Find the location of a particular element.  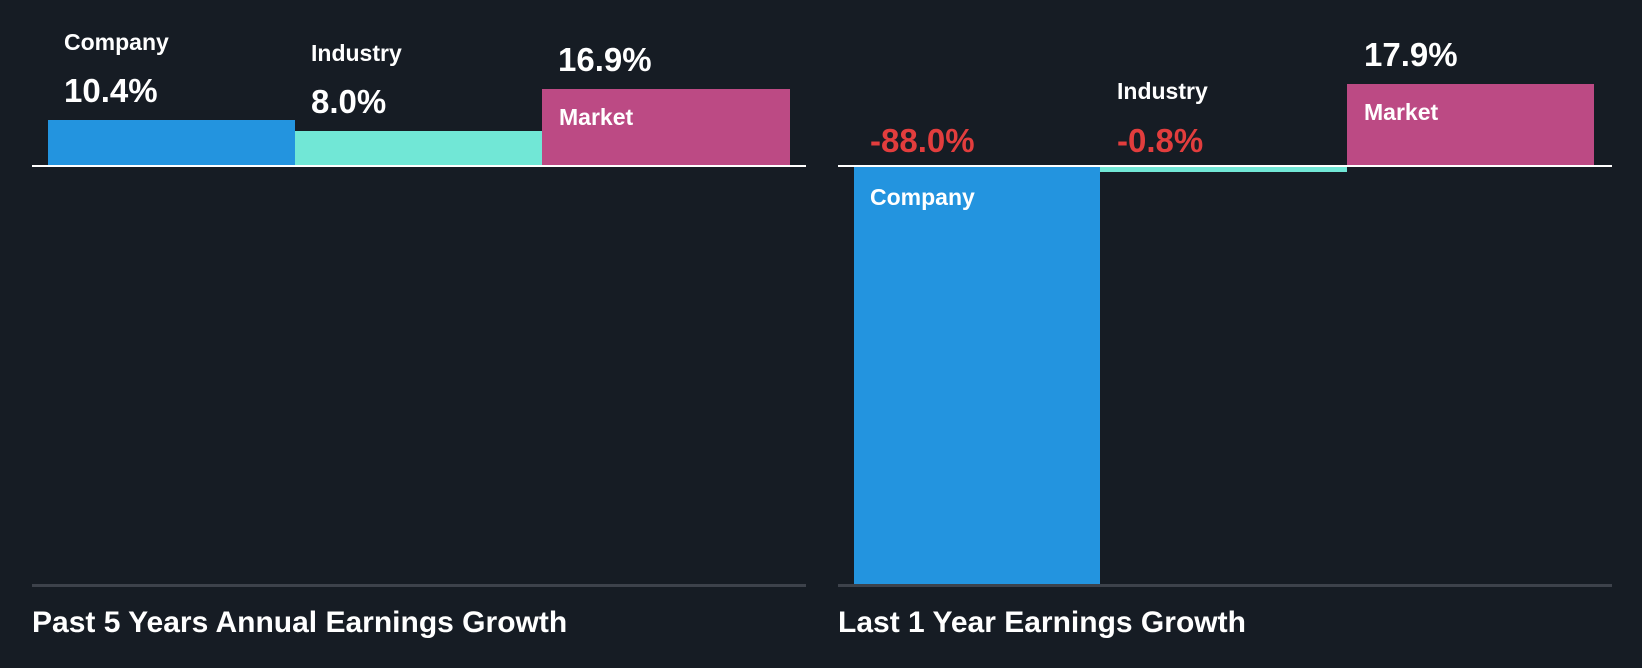

right-company-label: Company is located at coordinates (922, 197).